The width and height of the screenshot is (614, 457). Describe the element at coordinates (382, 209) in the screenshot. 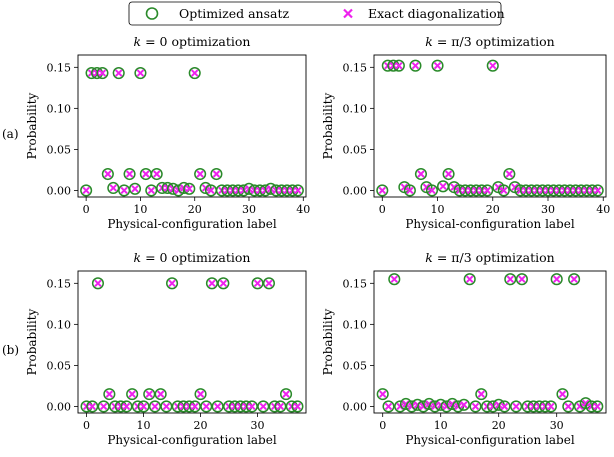

I see `x-tick-label: 0` at that location.